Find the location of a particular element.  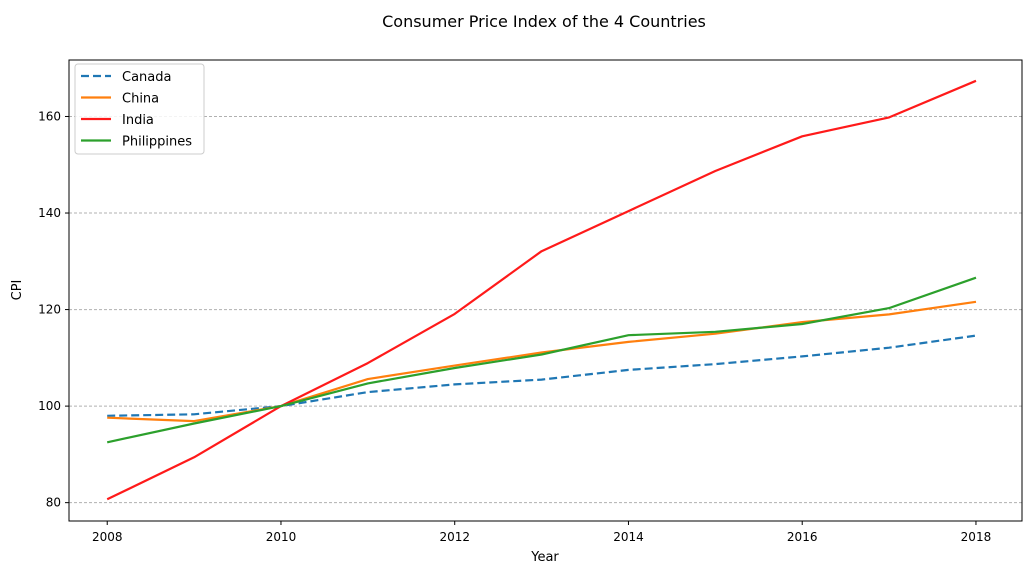

series-line-canada is located at coordinates (542, 375).